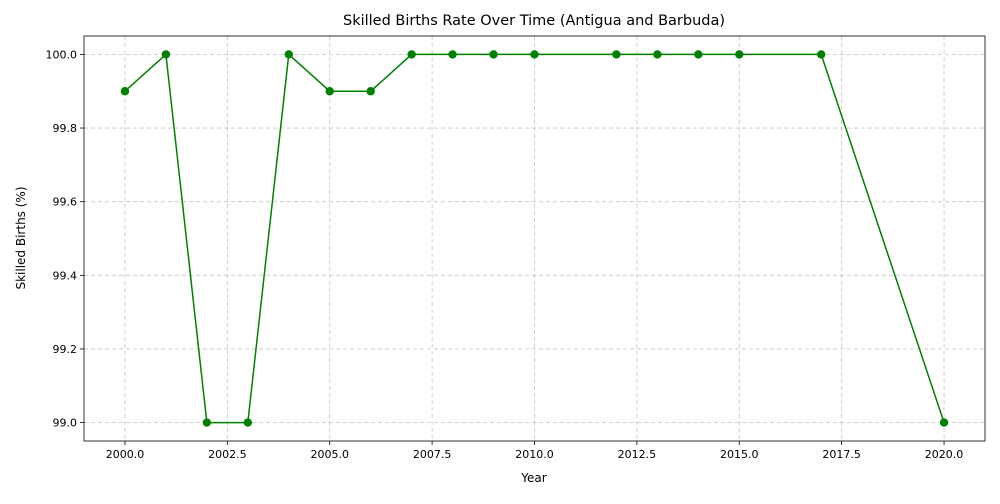  Describe the element at coordinates (329, 454) in the screenshot. I see `x-tick-label: 2005.0` at that location.